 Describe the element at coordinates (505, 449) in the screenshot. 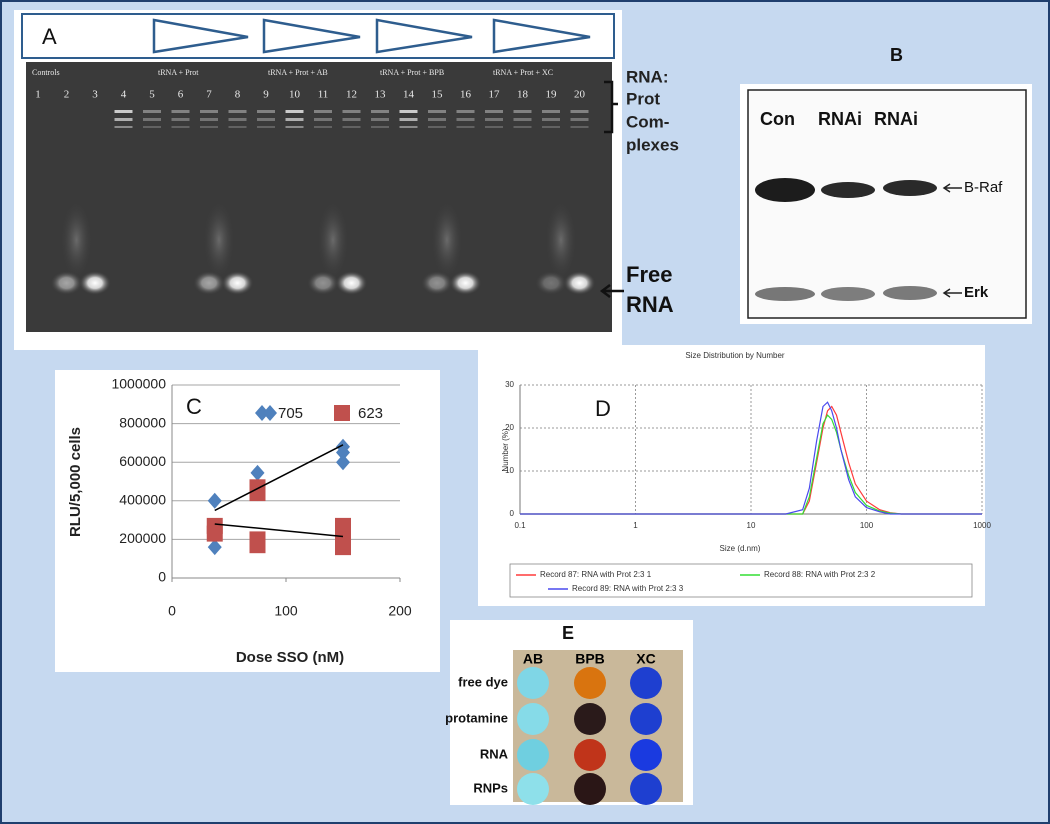

I see `y-axis-label: Number (%)` at that location.